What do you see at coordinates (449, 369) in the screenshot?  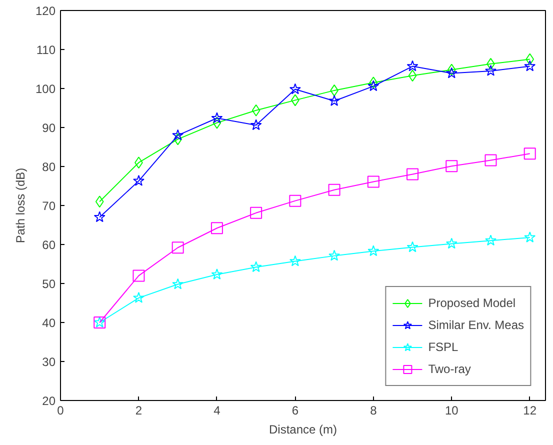 I see `legend-label: Two-ray` at bounding box center [449, 369].